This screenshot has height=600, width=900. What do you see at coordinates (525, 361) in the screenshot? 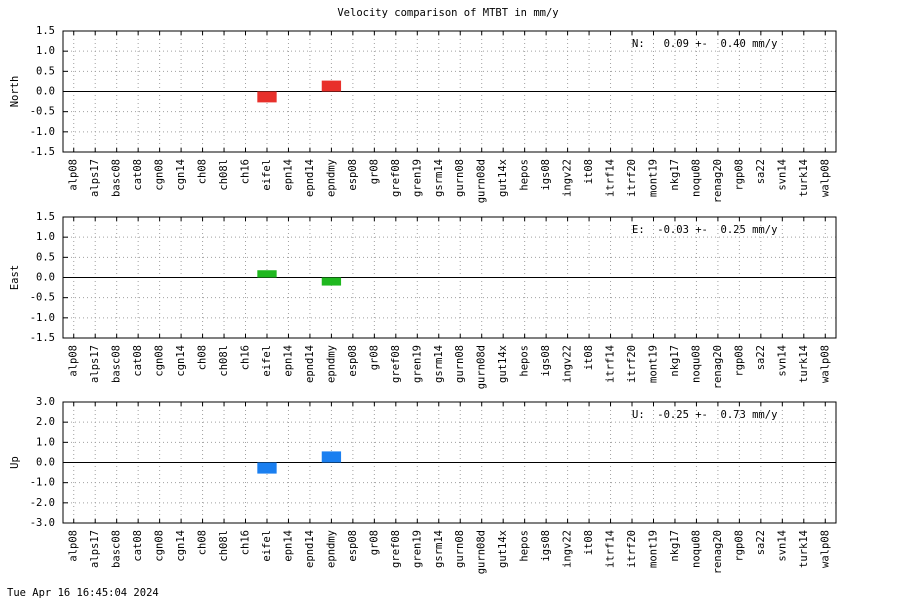
I see `x-tick-label: hepos` at bounding box center [525, 361].